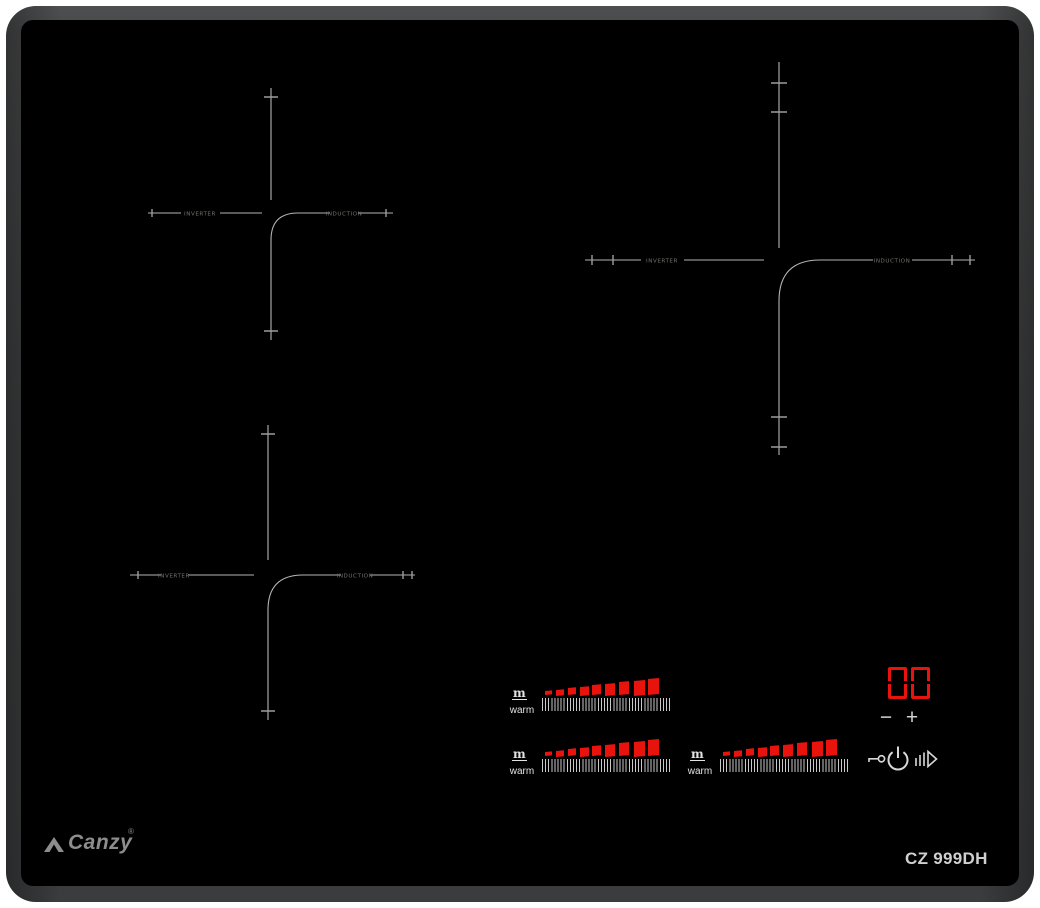 The width and height of the screenshot is (1040, 908). I want to click on power-slider-right-zone: m warm, so click(588, 707).